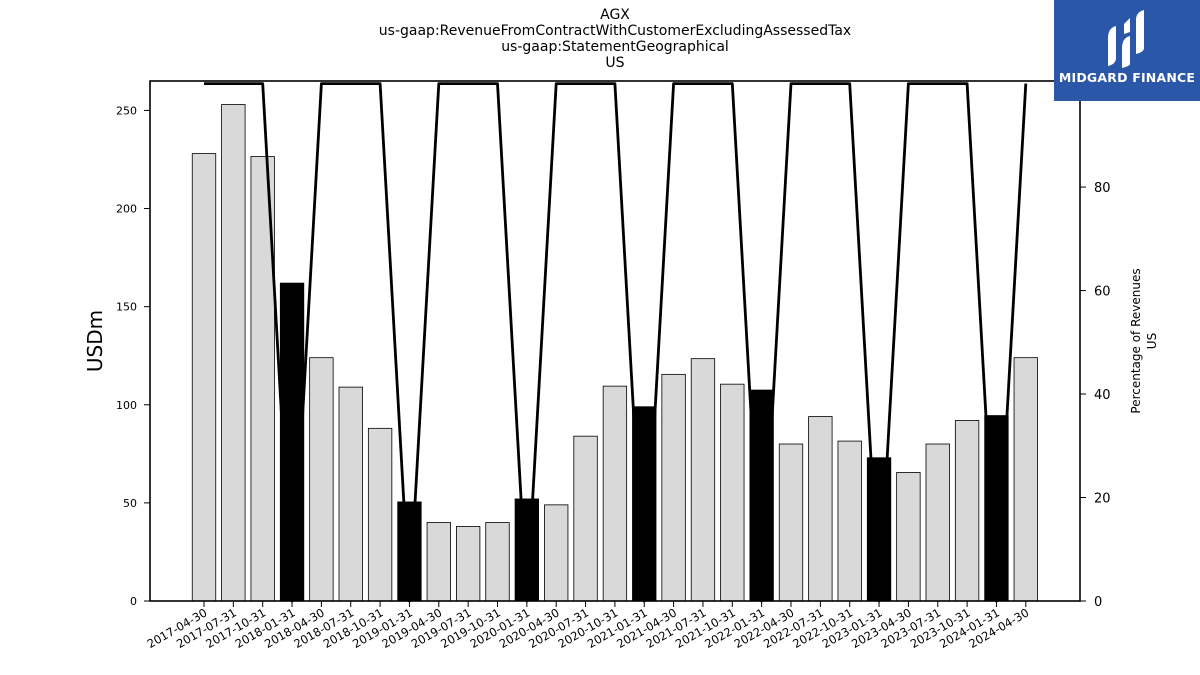  What do you see at coordinates (1098, 602) in the screenshot?
I see `y2-tick-label: 0` at bounding box center [1098, 602].